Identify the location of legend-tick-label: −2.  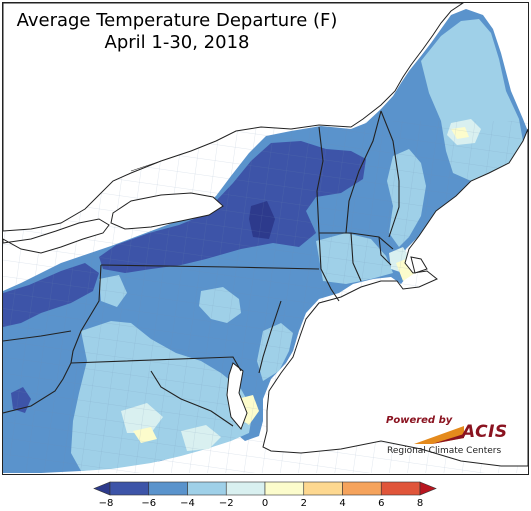
(226, 503).